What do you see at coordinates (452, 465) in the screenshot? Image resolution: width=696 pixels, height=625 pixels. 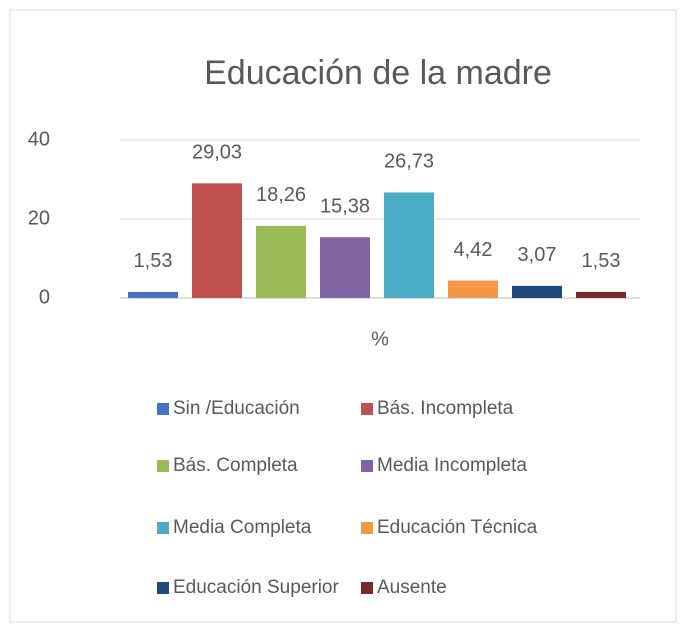 I see `legend-label: Media Incompleta` at bounding box center [452, 465].